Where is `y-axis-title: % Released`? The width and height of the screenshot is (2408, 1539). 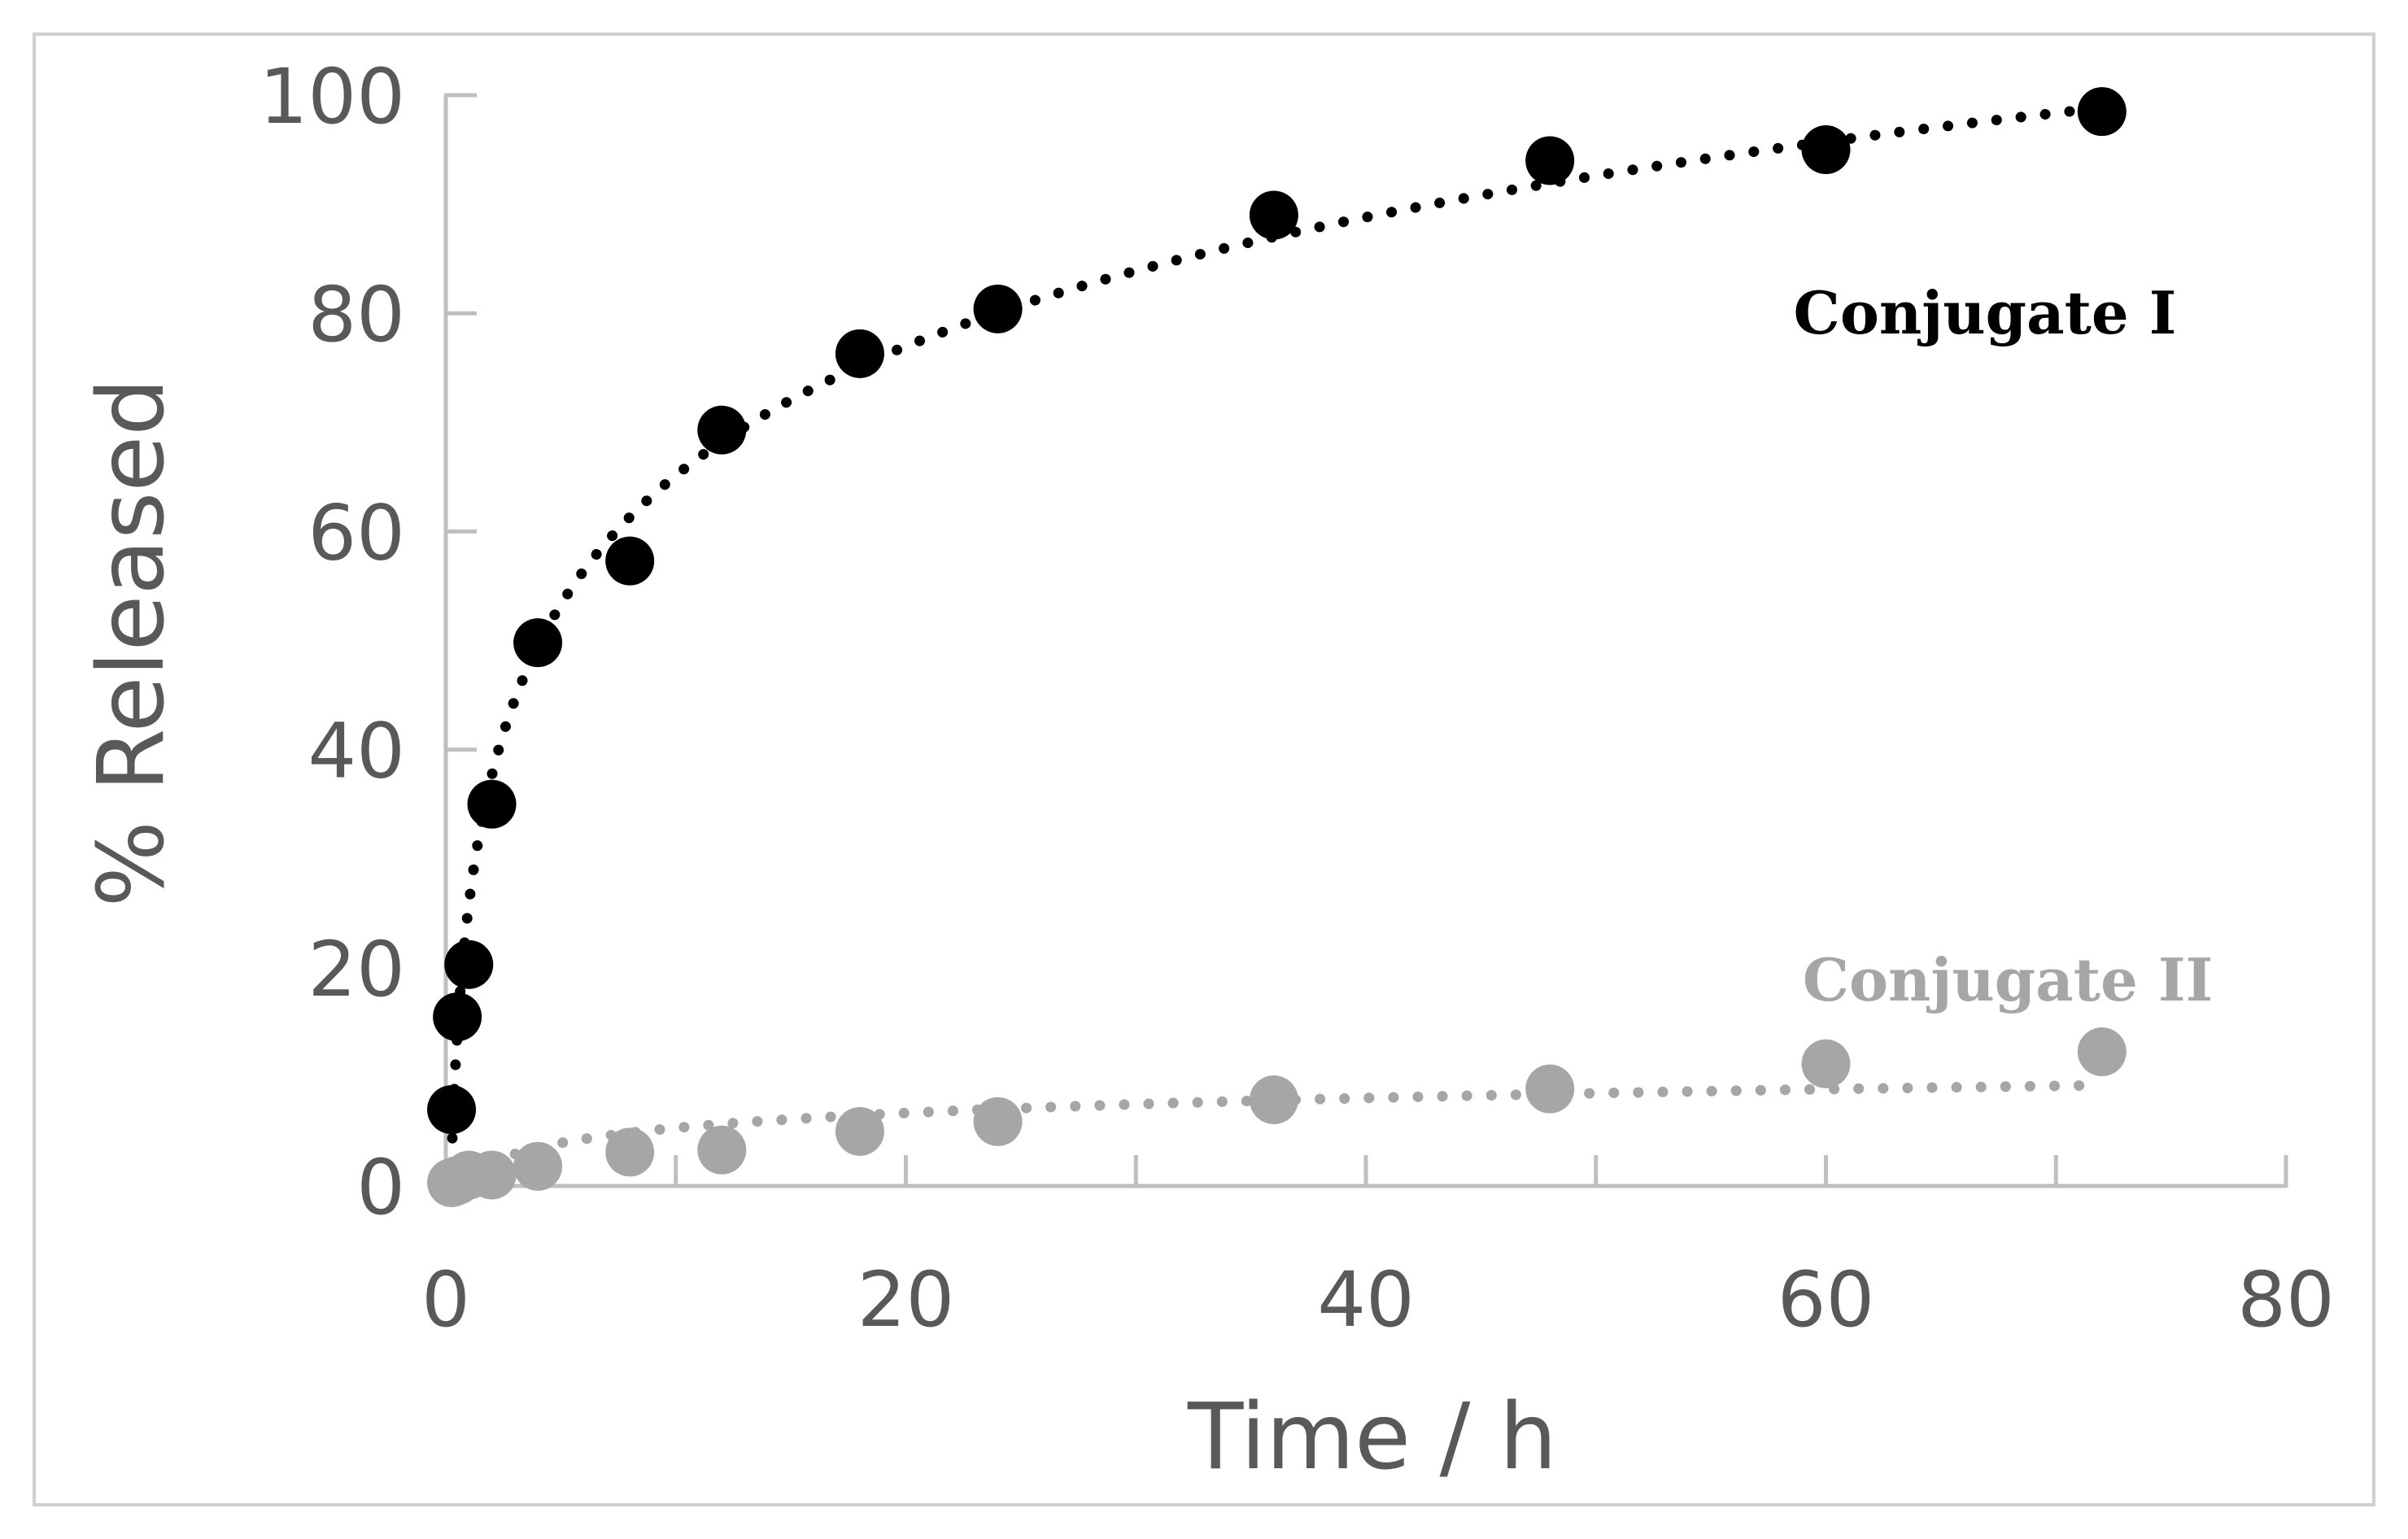
y-axis-title: % Released is located at coordinates (132, 643).